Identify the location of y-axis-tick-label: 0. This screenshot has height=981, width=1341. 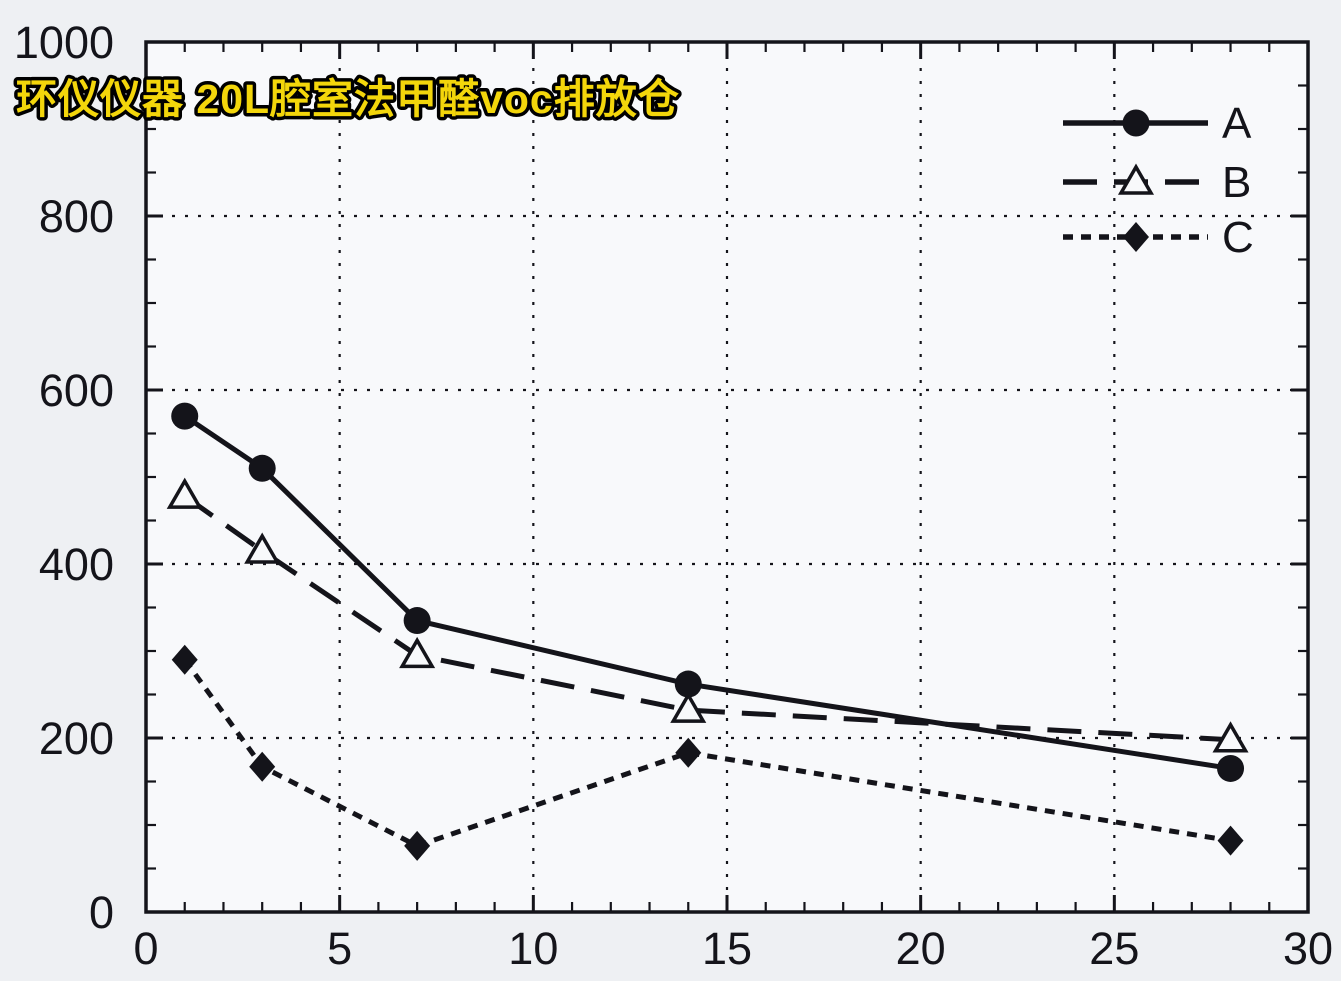
(101, 912).